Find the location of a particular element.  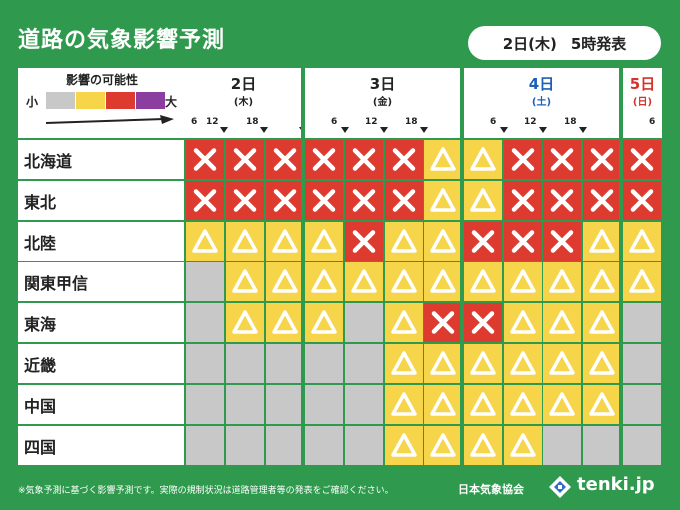

day-label: 2日 is located at coordinates (243, 84).